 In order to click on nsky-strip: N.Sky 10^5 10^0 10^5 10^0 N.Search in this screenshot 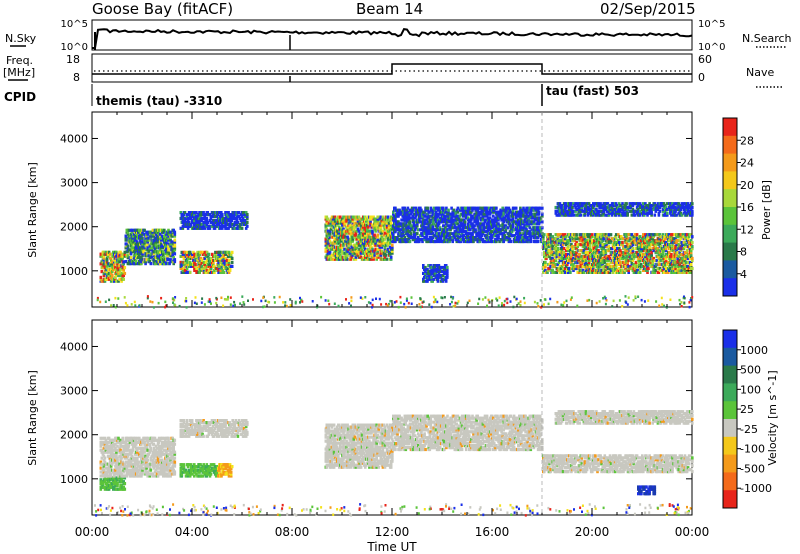, I will do `click(398, 36)`.